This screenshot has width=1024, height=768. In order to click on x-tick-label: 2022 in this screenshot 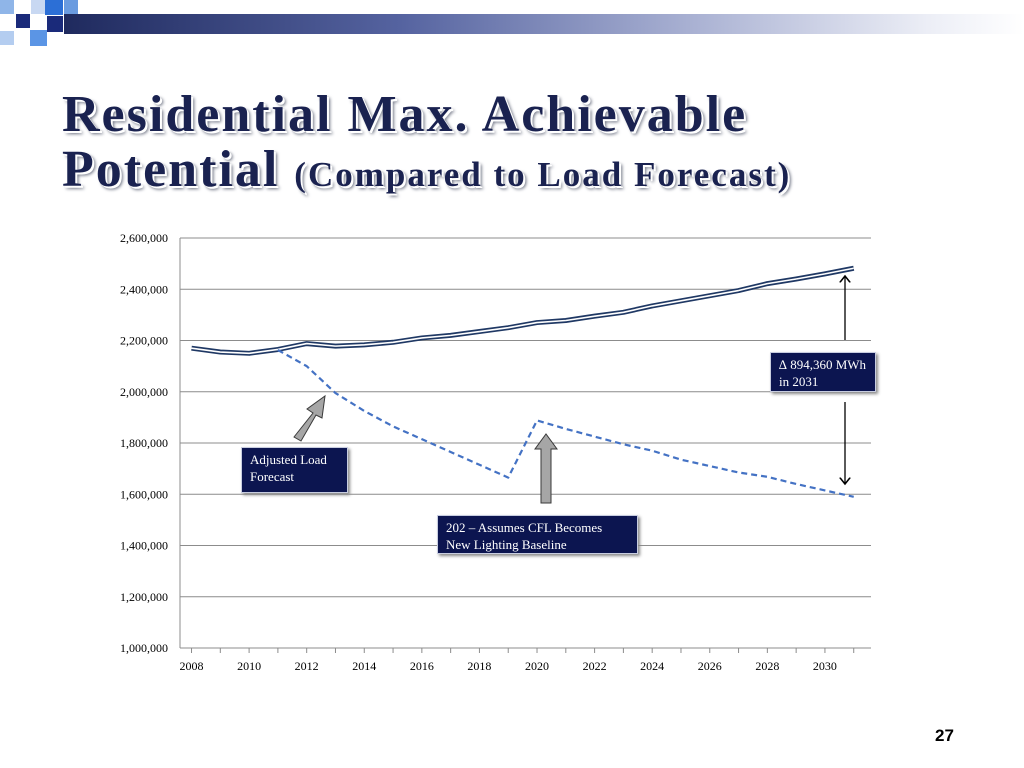, I will do `click(595, 666)`.